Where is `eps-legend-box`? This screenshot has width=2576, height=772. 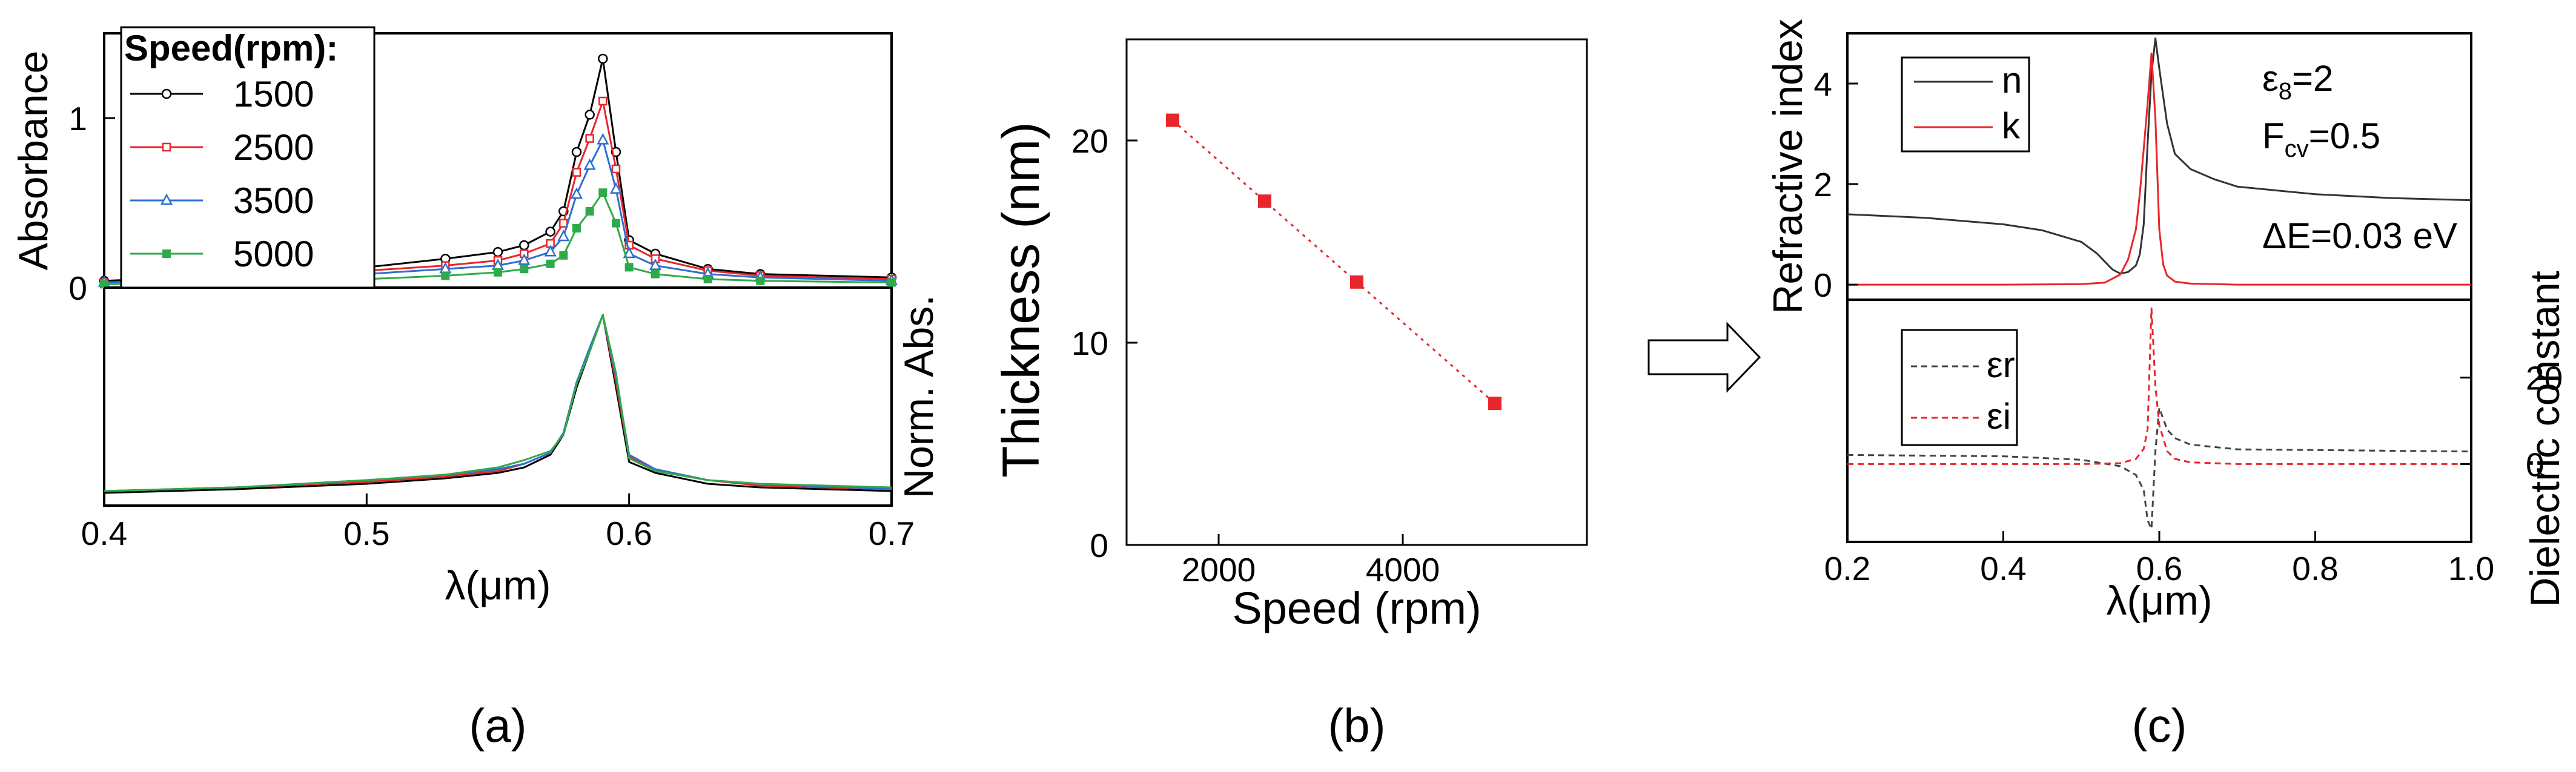
eps-legend-box is located at coordinates (1959, 387).